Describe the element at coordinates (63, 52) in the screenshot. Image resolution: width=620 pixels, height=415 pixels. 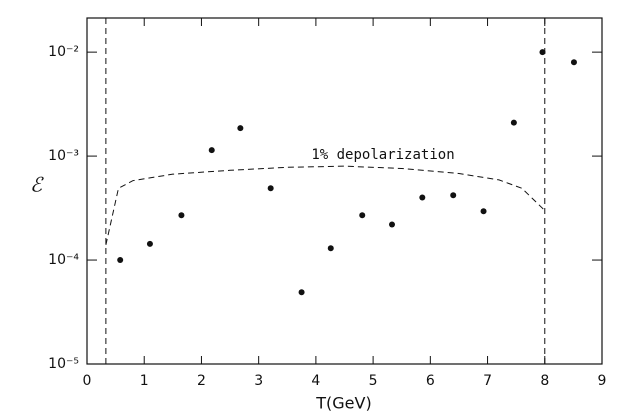
I see `y-tick-label: 10⁻²` at that location.